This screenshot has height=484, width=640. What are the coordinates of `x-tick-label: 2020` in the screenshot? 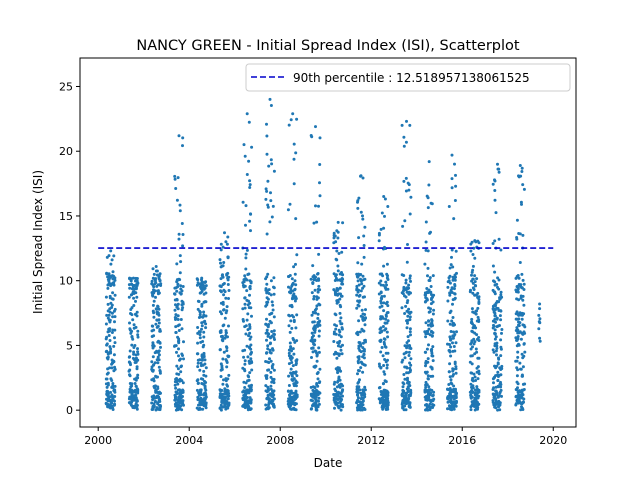 It's located at (553, 440).